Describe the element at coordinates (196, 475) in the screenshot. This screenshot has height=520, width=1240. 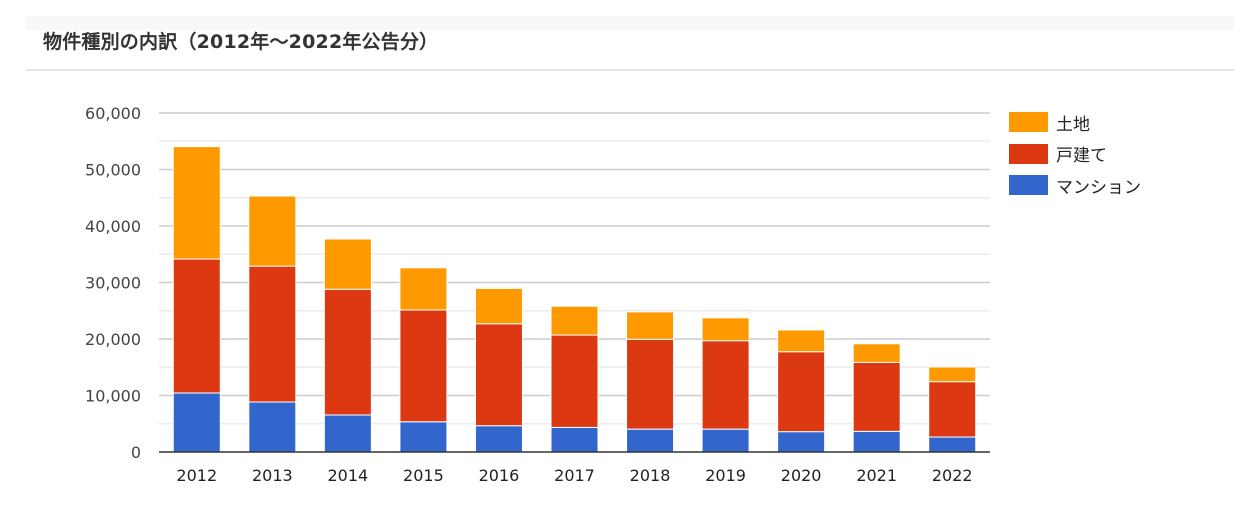
I see `x-tick-label: 2012` at that location.